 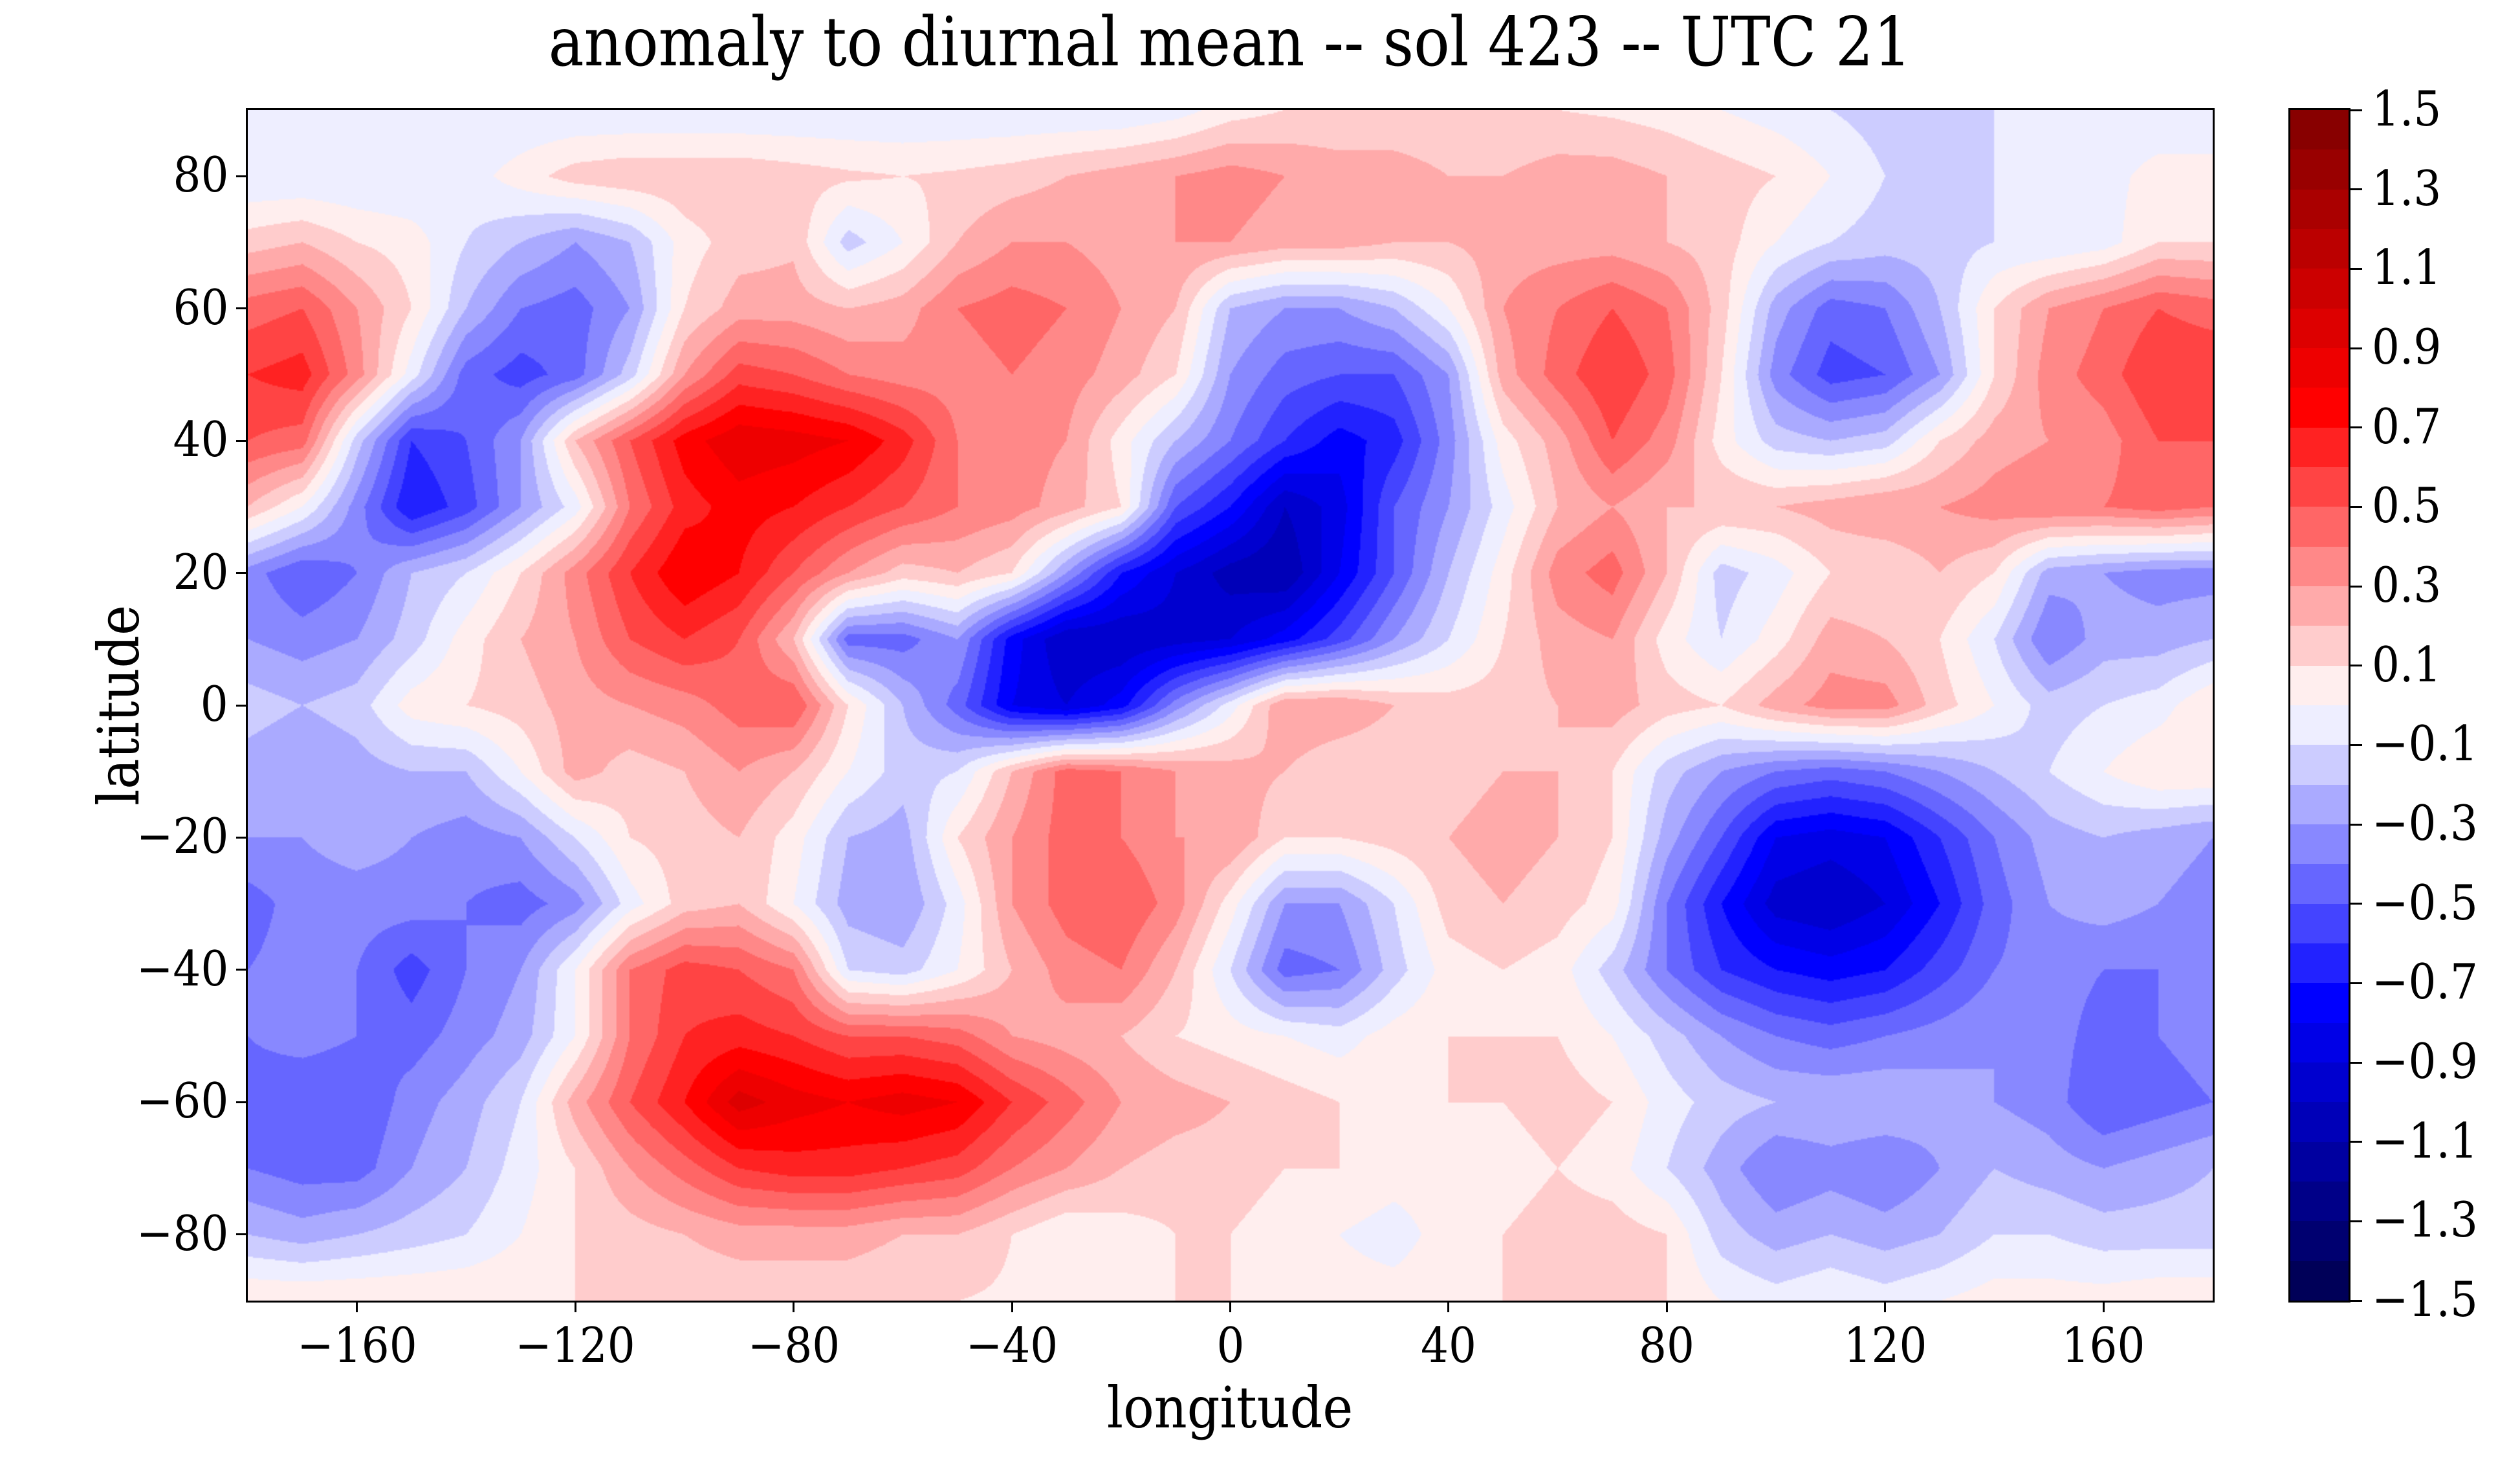 I want to click on x-tick-label: 160, so click(x=2103, y=1346).